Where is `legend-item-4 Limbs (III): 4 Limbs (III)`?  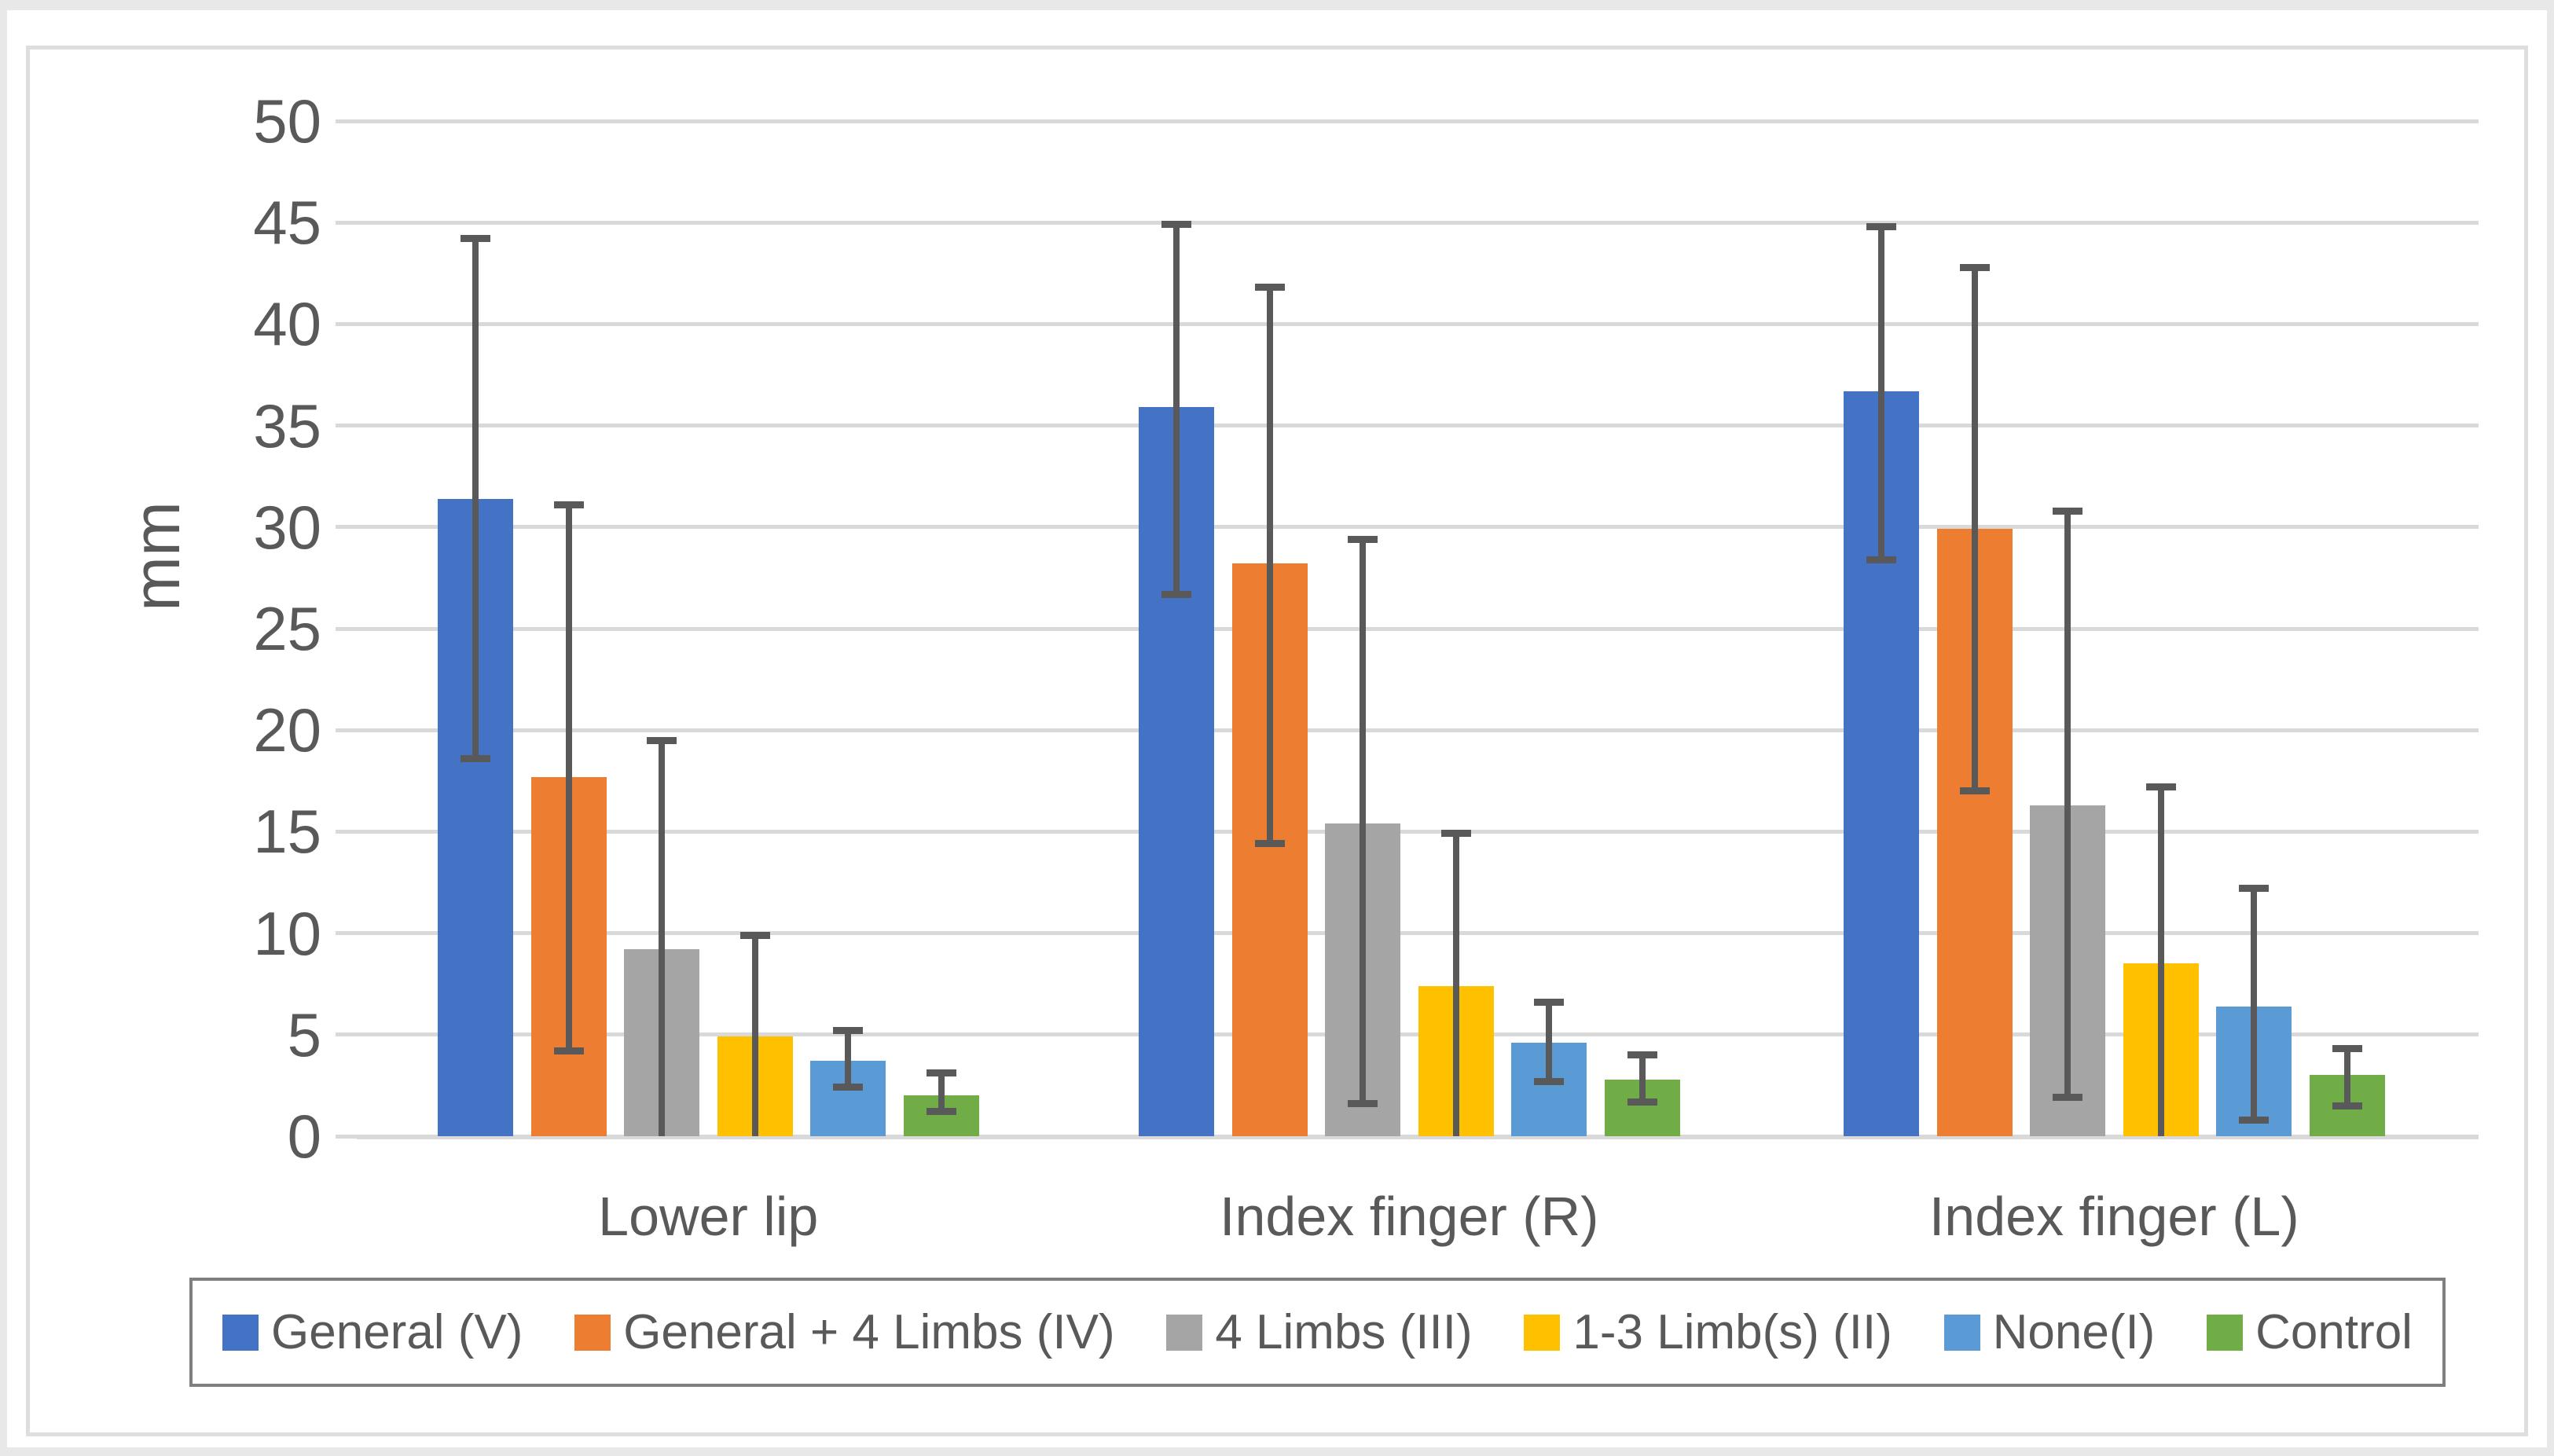
legend-item-4 Limbs (III): 4 Limbs (III) is located at coordinates (1319, 1332).